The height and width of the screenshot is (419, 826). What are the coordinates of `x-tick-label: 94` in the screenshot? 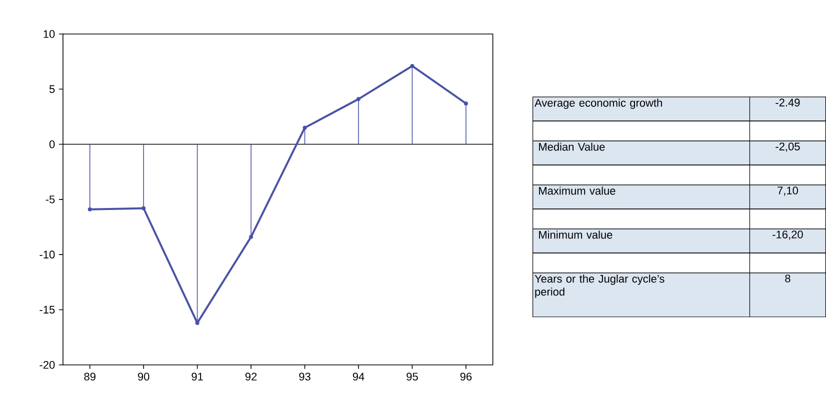 It's located at (358, 376).